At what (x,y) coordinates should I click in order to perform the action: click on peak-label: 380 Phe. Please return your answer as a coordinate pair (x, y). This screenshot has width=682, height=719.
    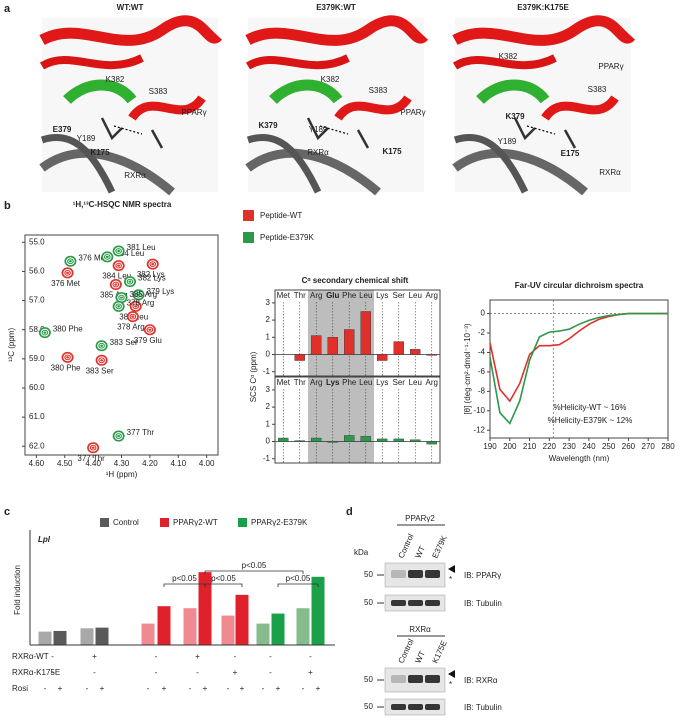
    Looking at the image, I should click on (68, 329).